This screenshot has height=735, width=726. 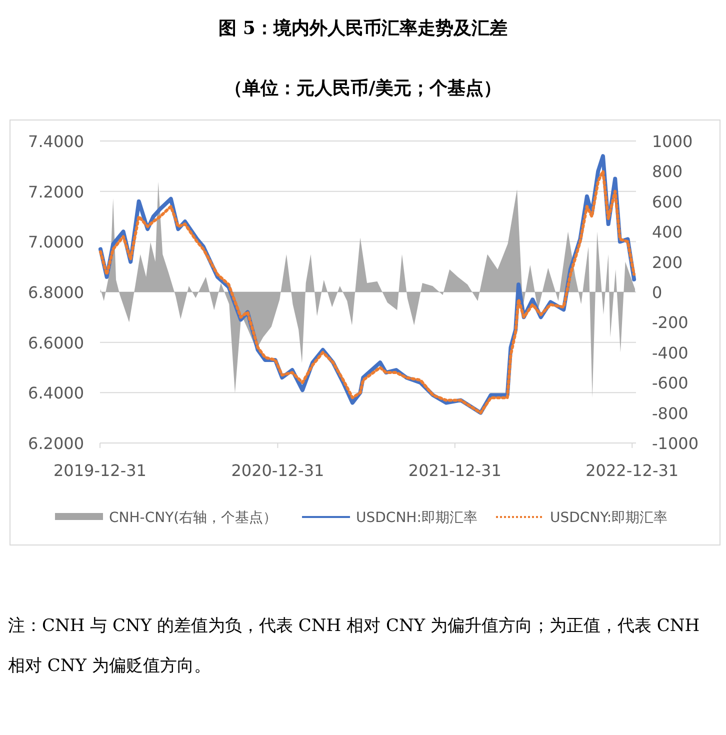 What do you see at coordinates (667, 232) in the screenshot?
I see `y2-tick-label: 400` at bounding box center [667, 232].